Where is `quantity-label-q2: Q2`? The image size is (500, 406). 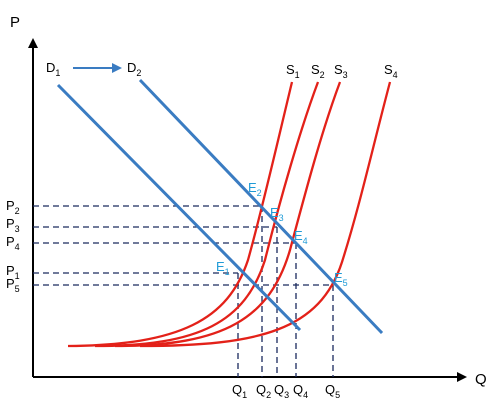 quantity-label-q2: Q2 is located at coordinates (263, 391).